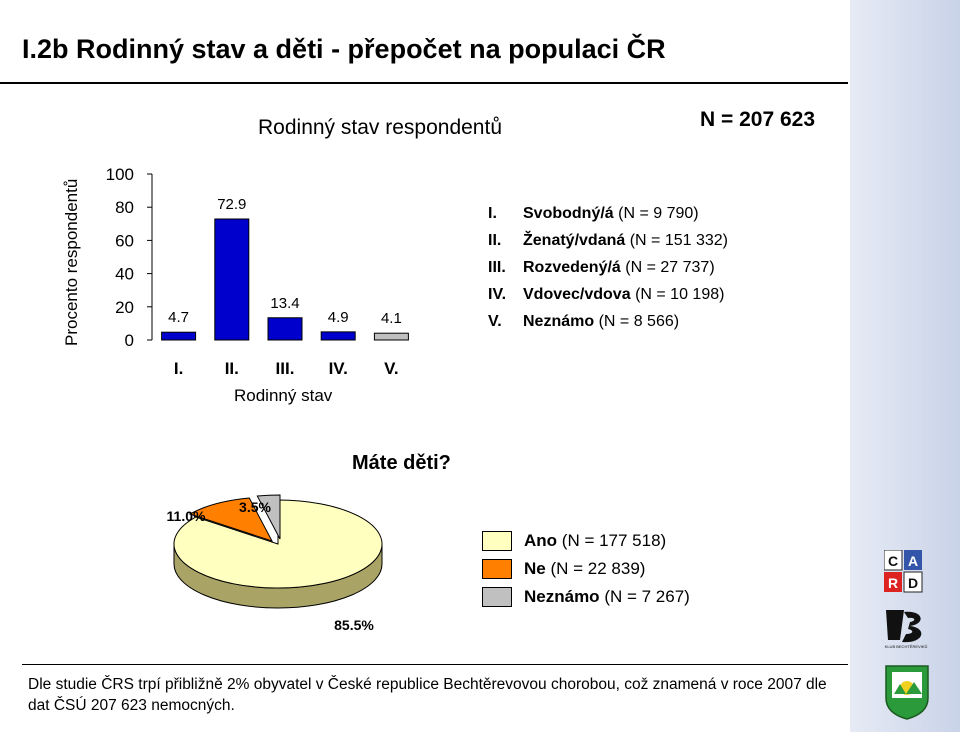 The width and height of the screenshot is (960, 732). I want to click on card-logo-r, so click(893, 582).